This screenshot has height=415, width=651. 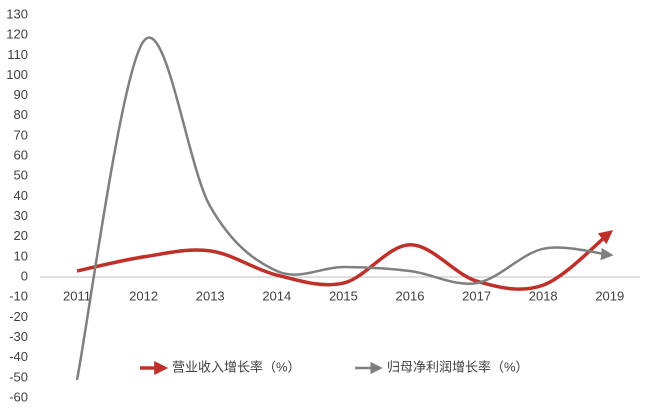 I want to click on y-tick-label: 0, so click(x=24, y=275).